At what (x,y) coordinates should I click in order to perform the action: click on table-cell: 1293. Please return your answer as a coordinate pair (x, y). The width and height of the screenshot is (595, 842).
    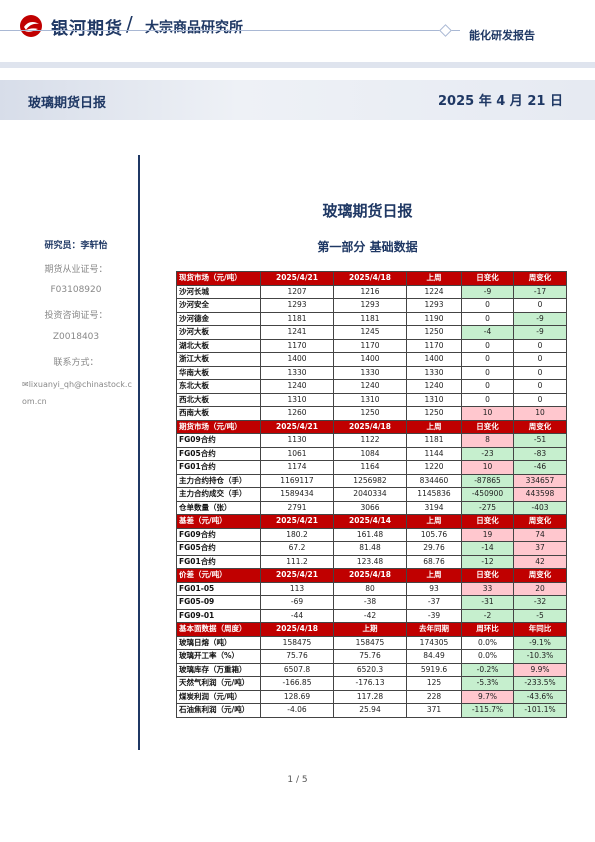
    Looking at the image, I should click on (370, 305).